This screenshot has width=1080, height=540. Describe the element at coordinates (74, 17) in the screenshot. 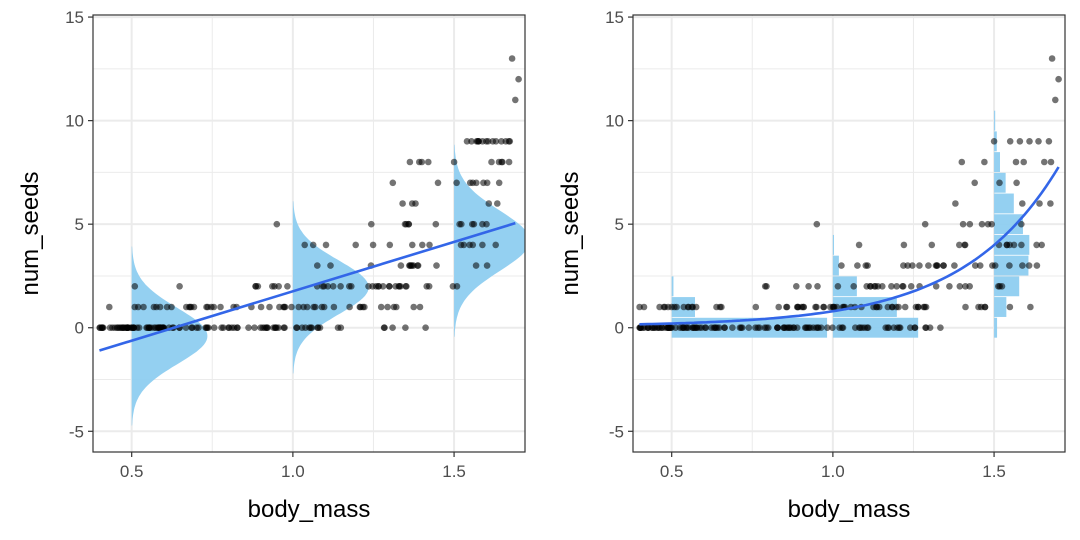

I see `y-tick-label: 15` at that location.